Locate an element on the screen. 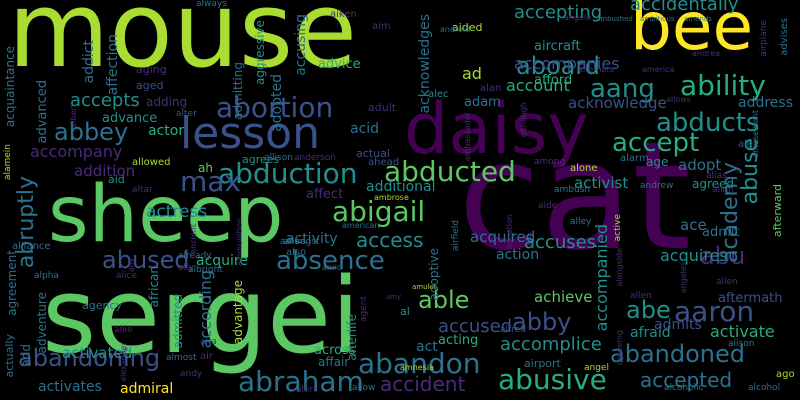 The height and width of the screenshot is (400, 800). word: accepts is located at coordinates (105, 100).